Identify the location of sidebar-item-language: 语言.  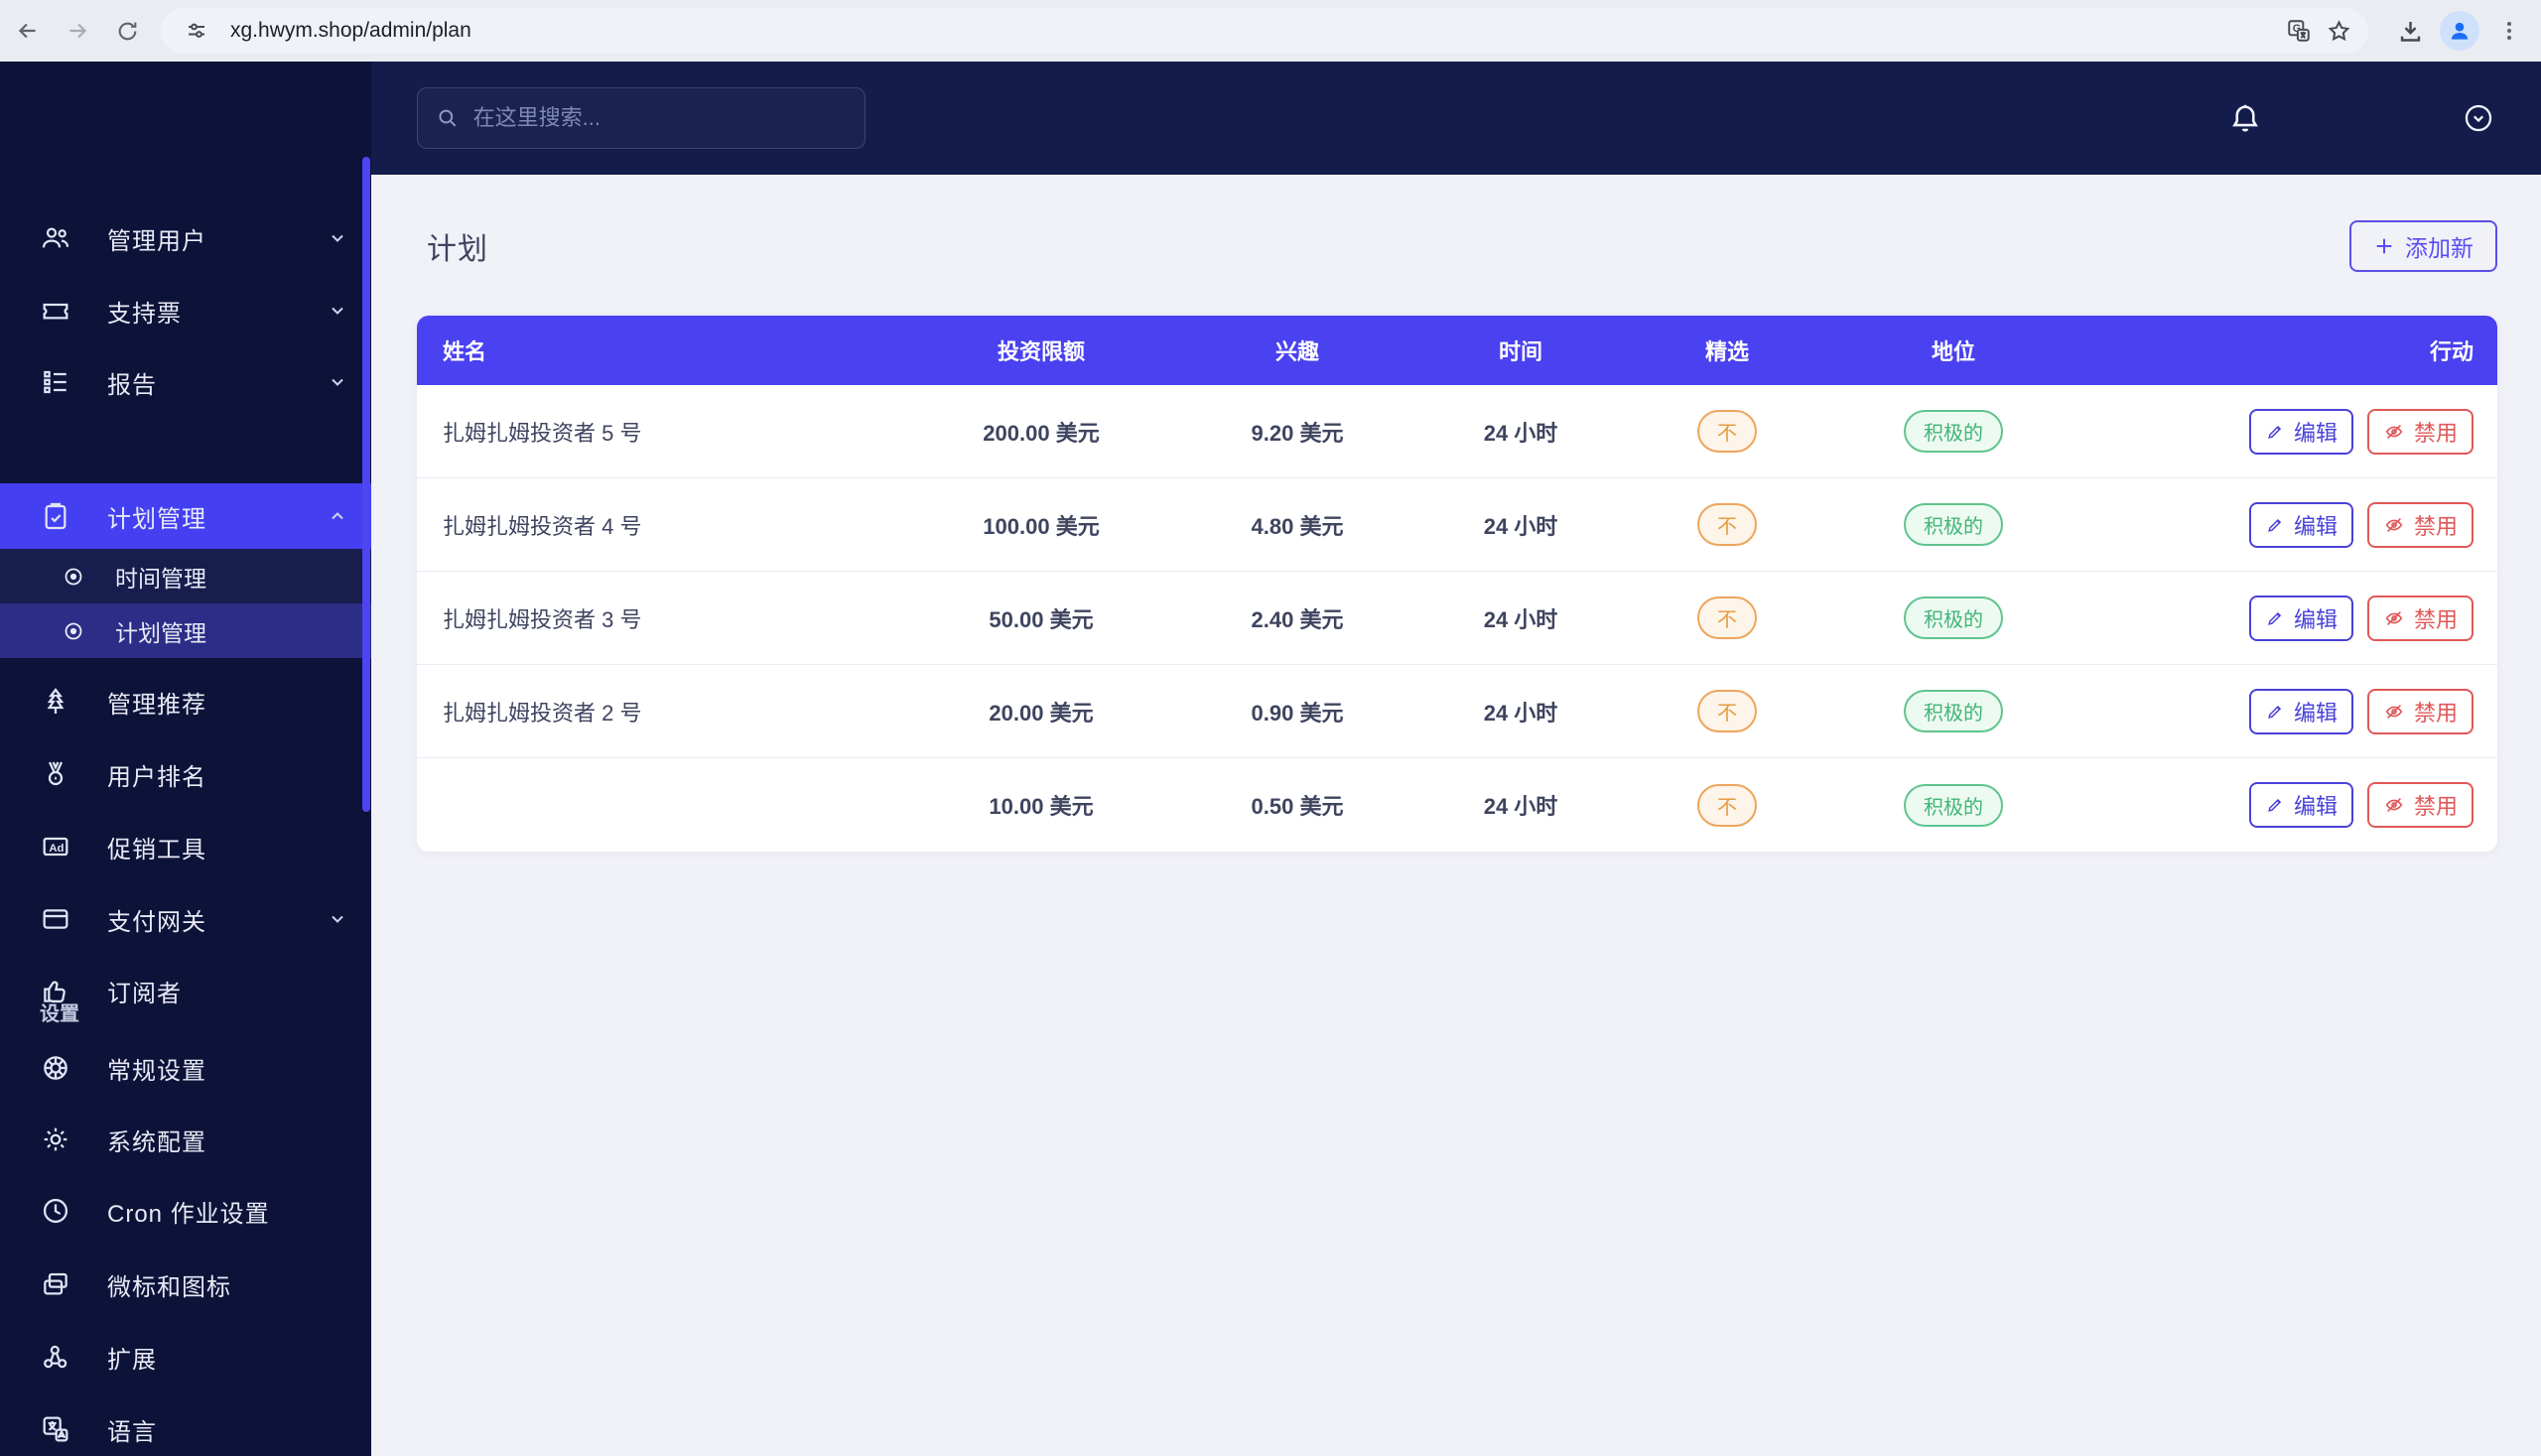
(185, 1424).